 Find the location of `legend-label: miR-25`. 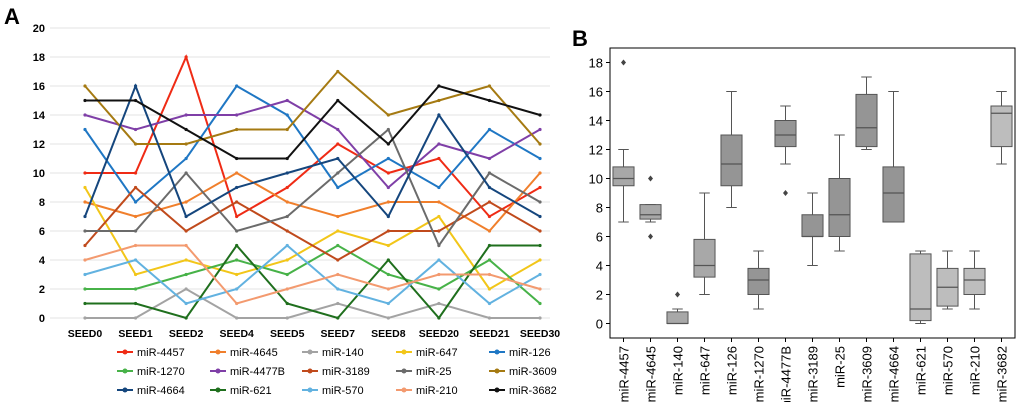

legend-label: miR-25 is located at coordinates (433, 372).